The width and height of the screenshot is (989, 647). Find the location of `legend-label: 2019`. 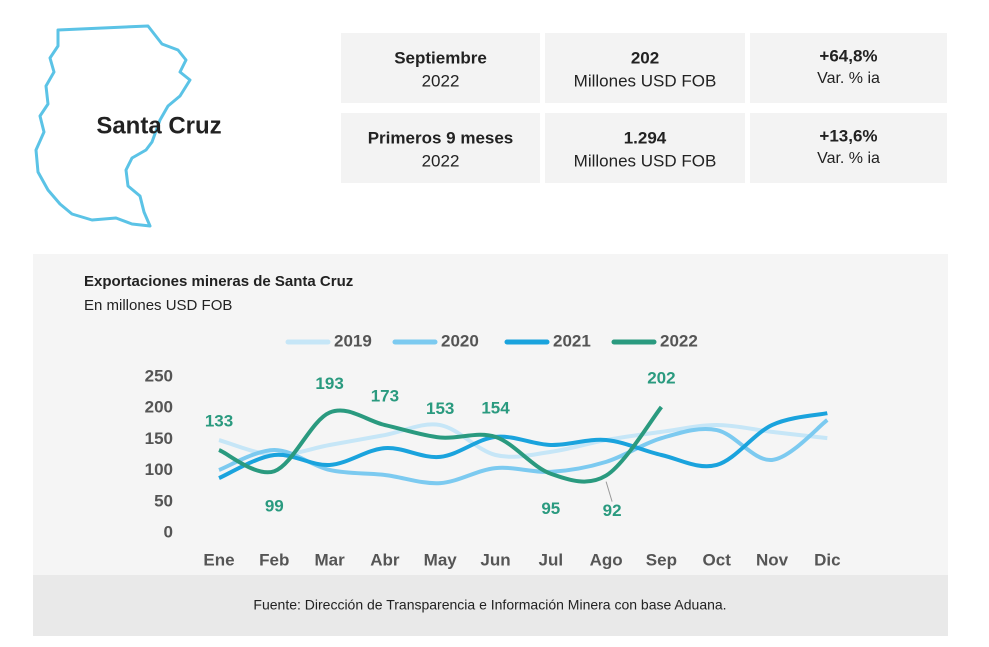

legend-label: 2019 is located at coordinates (353, 340).